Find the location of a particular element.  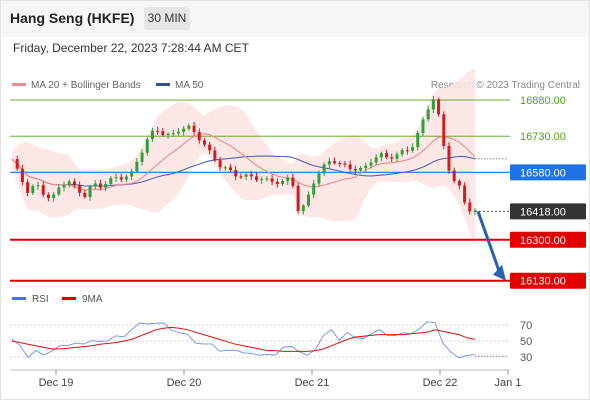

legend-ma50: MA 50 is located at coordinates (179, 85).